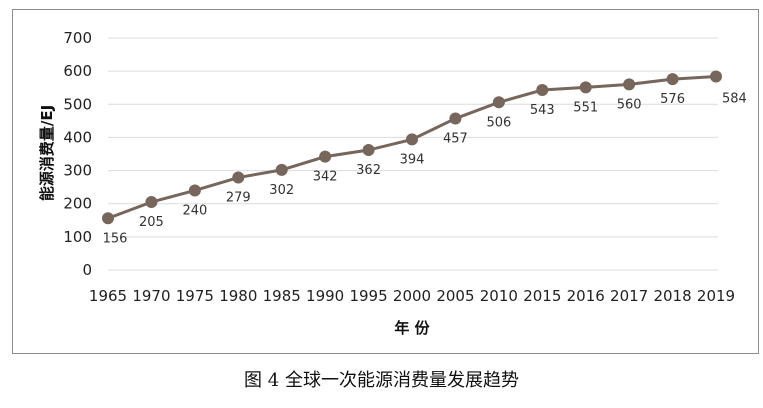 The width and height of the screenshot is (763, 408). What do you see at coordinates (238, 198) in the screenshot?
I see `data-label: 279` at bounding box center [238, 198].